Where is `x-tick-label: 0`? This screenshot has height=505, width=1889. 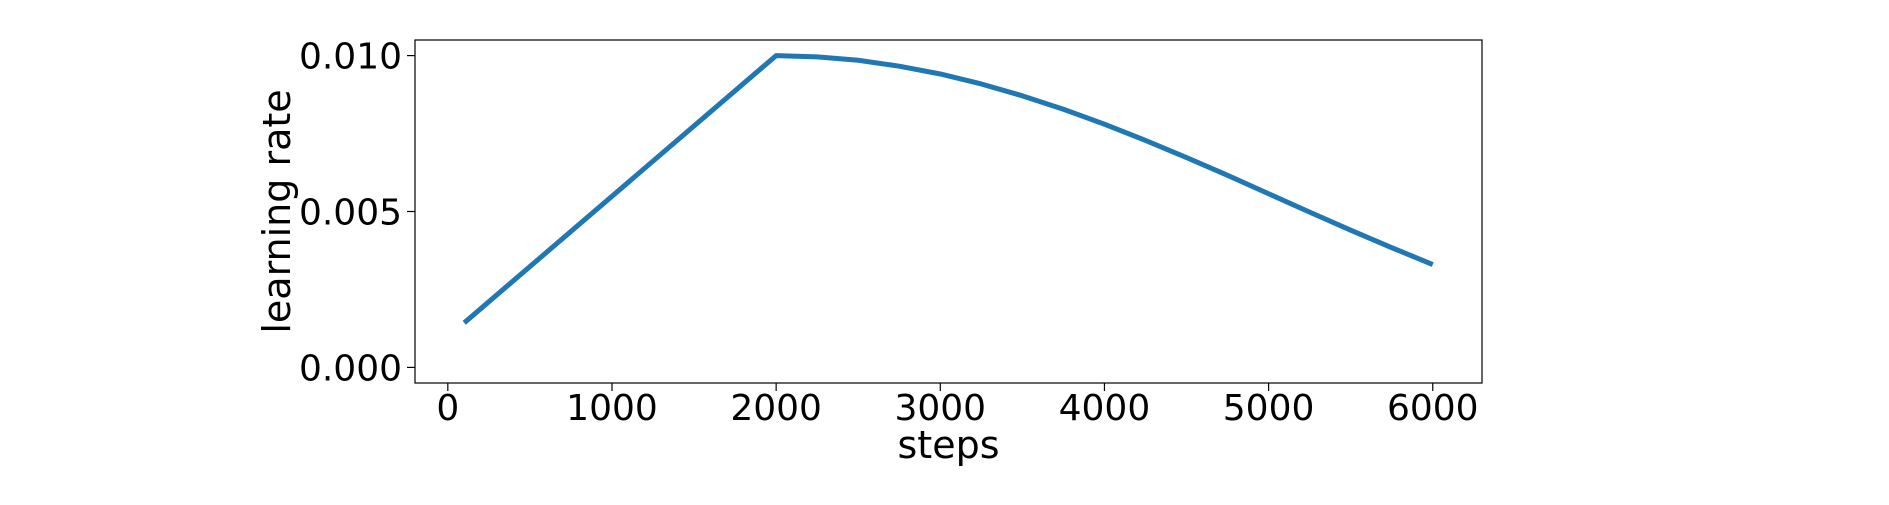
x-tick-label: 0 is located at coordinates (447, 408).